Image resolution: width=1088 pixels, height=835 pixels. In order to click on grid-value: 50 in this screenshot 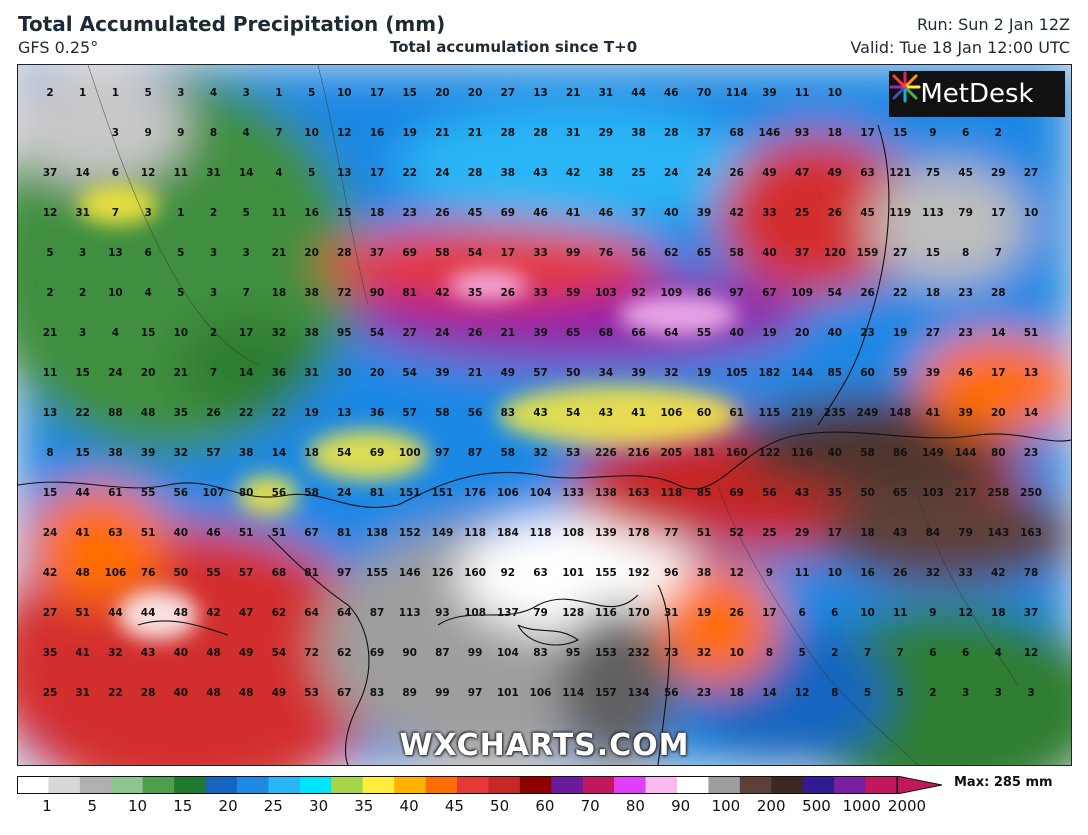, I will do `click(573, 373)`.